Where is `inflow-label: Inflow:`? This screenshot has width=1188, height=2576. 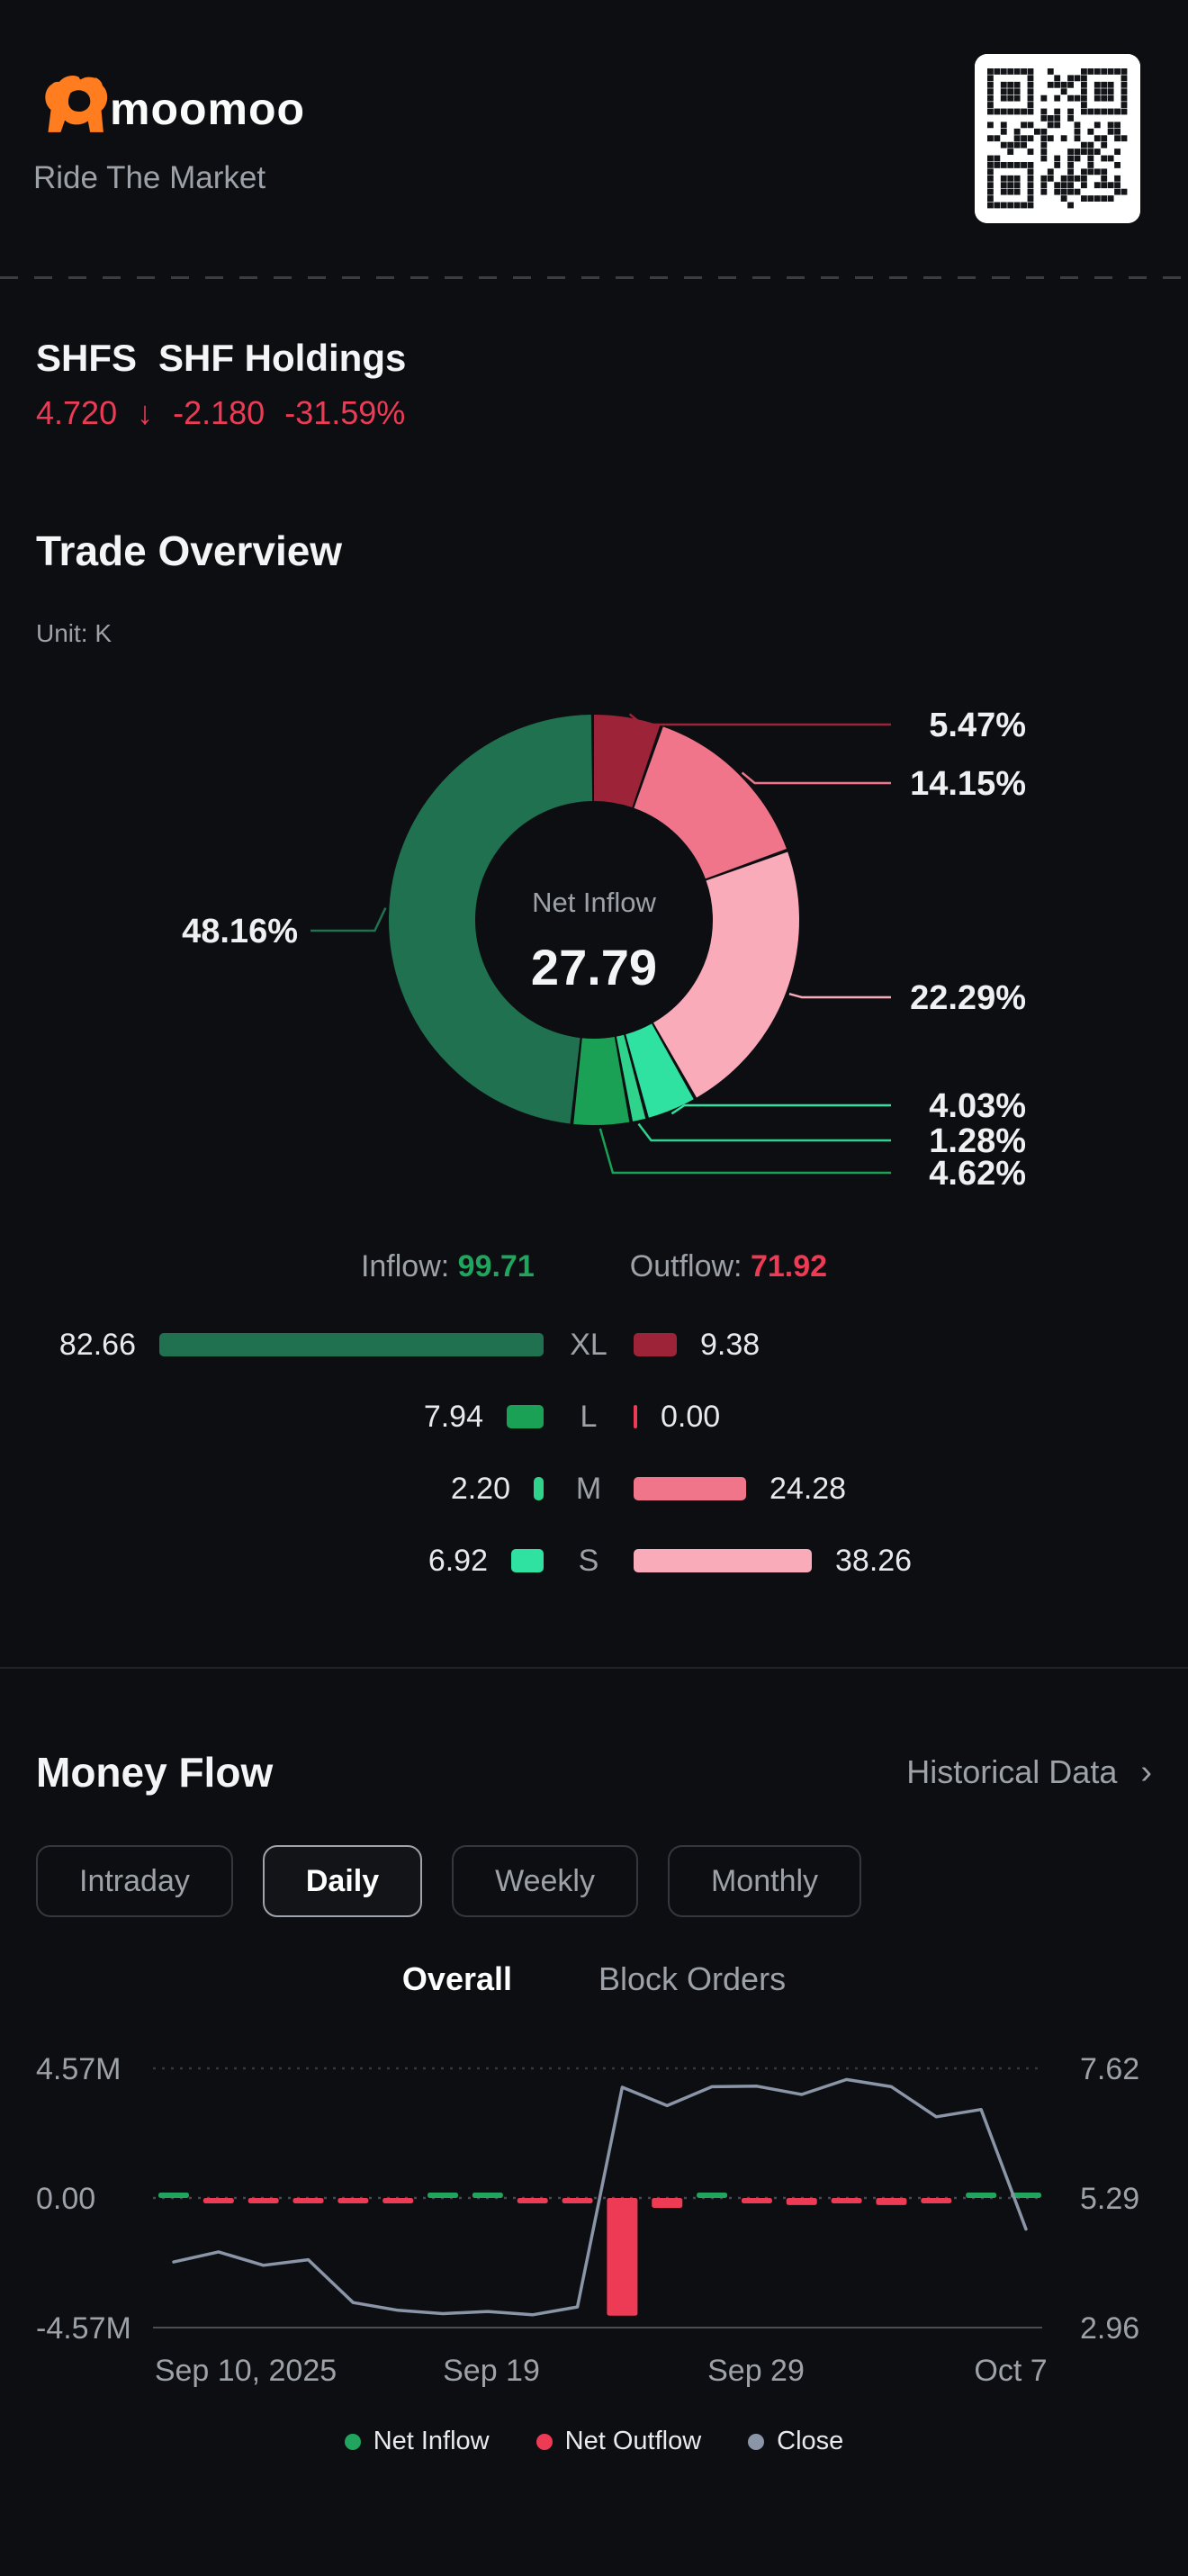
inflow-label: Inflow: is located at coordinates (405, 1266).